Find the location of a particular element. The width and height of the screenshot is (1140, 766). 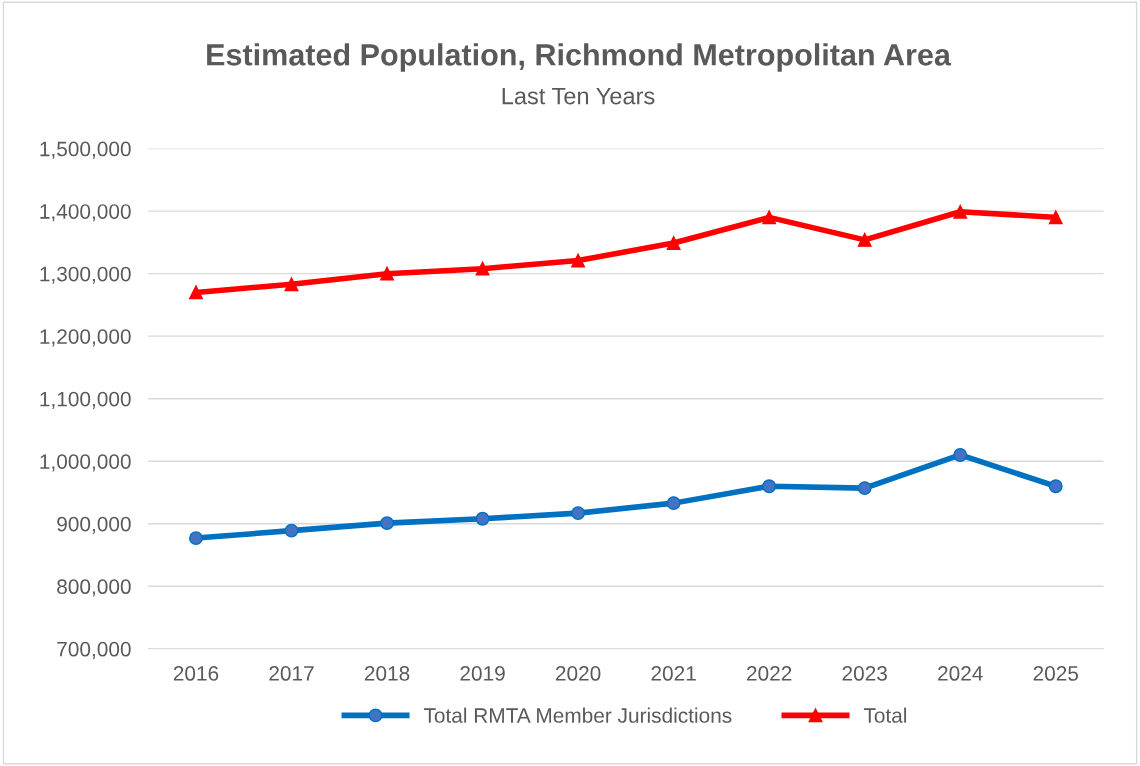

y-tick-label: 900,000 is located at coordinates (94, 525).